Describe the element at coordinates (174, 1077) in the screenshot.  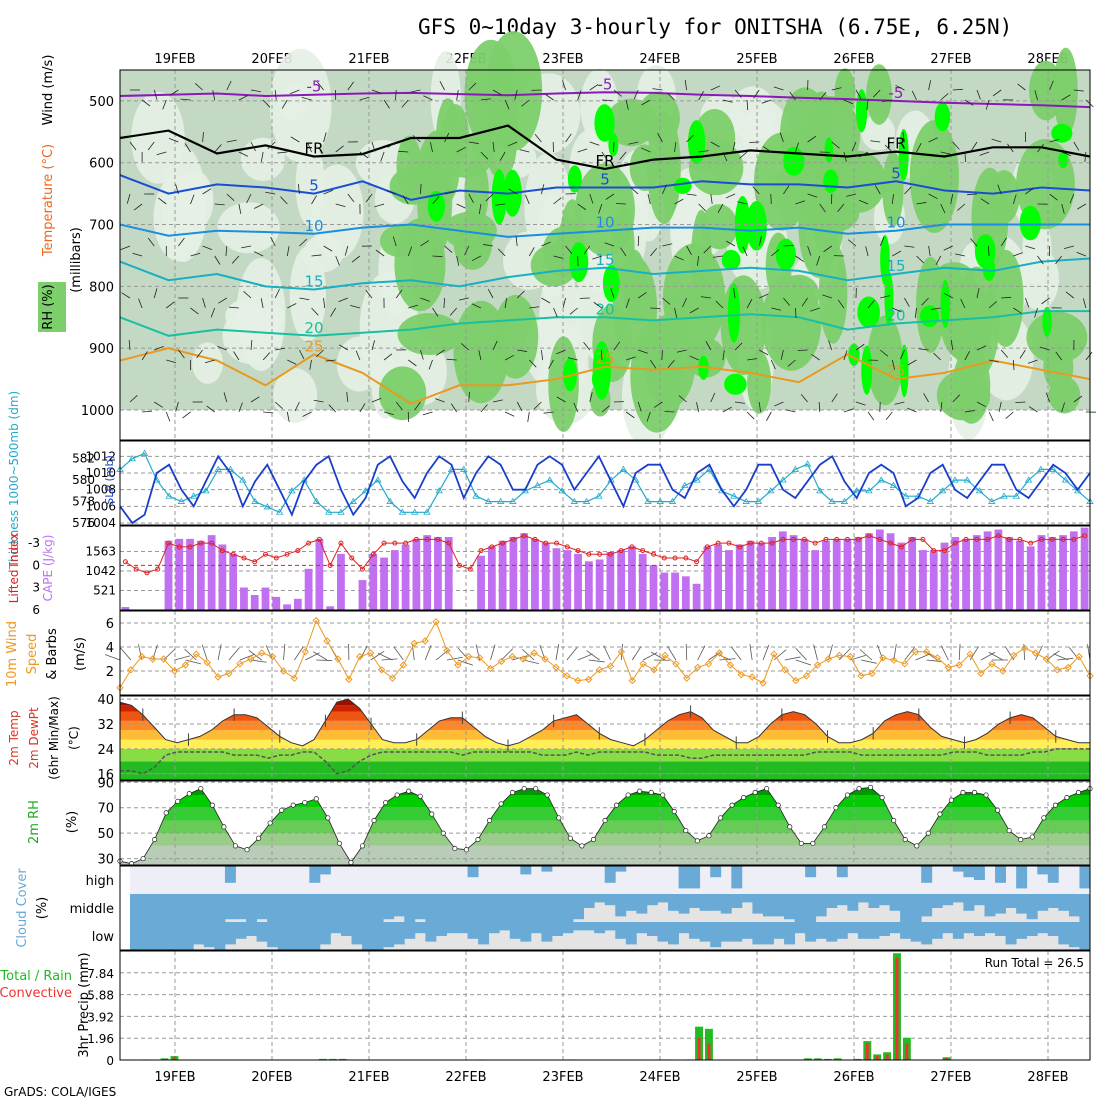
I see `date-label-bottom: 19FEB` at that location.